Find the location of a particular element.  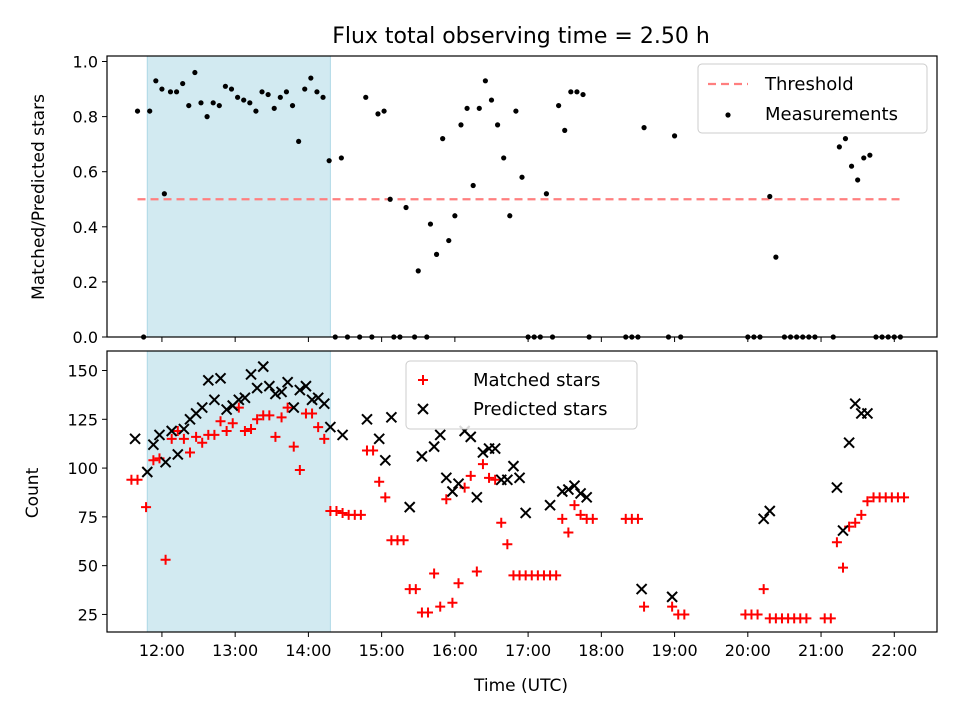

bottom-y-tick-label: 125 is located at coordinates (82, 419).